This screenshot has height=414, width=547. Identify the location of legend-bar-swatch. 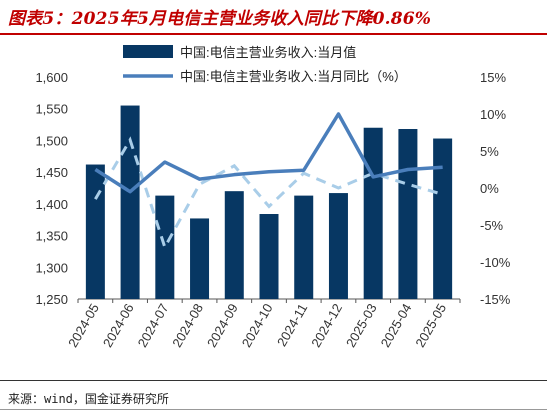
(148, 51).